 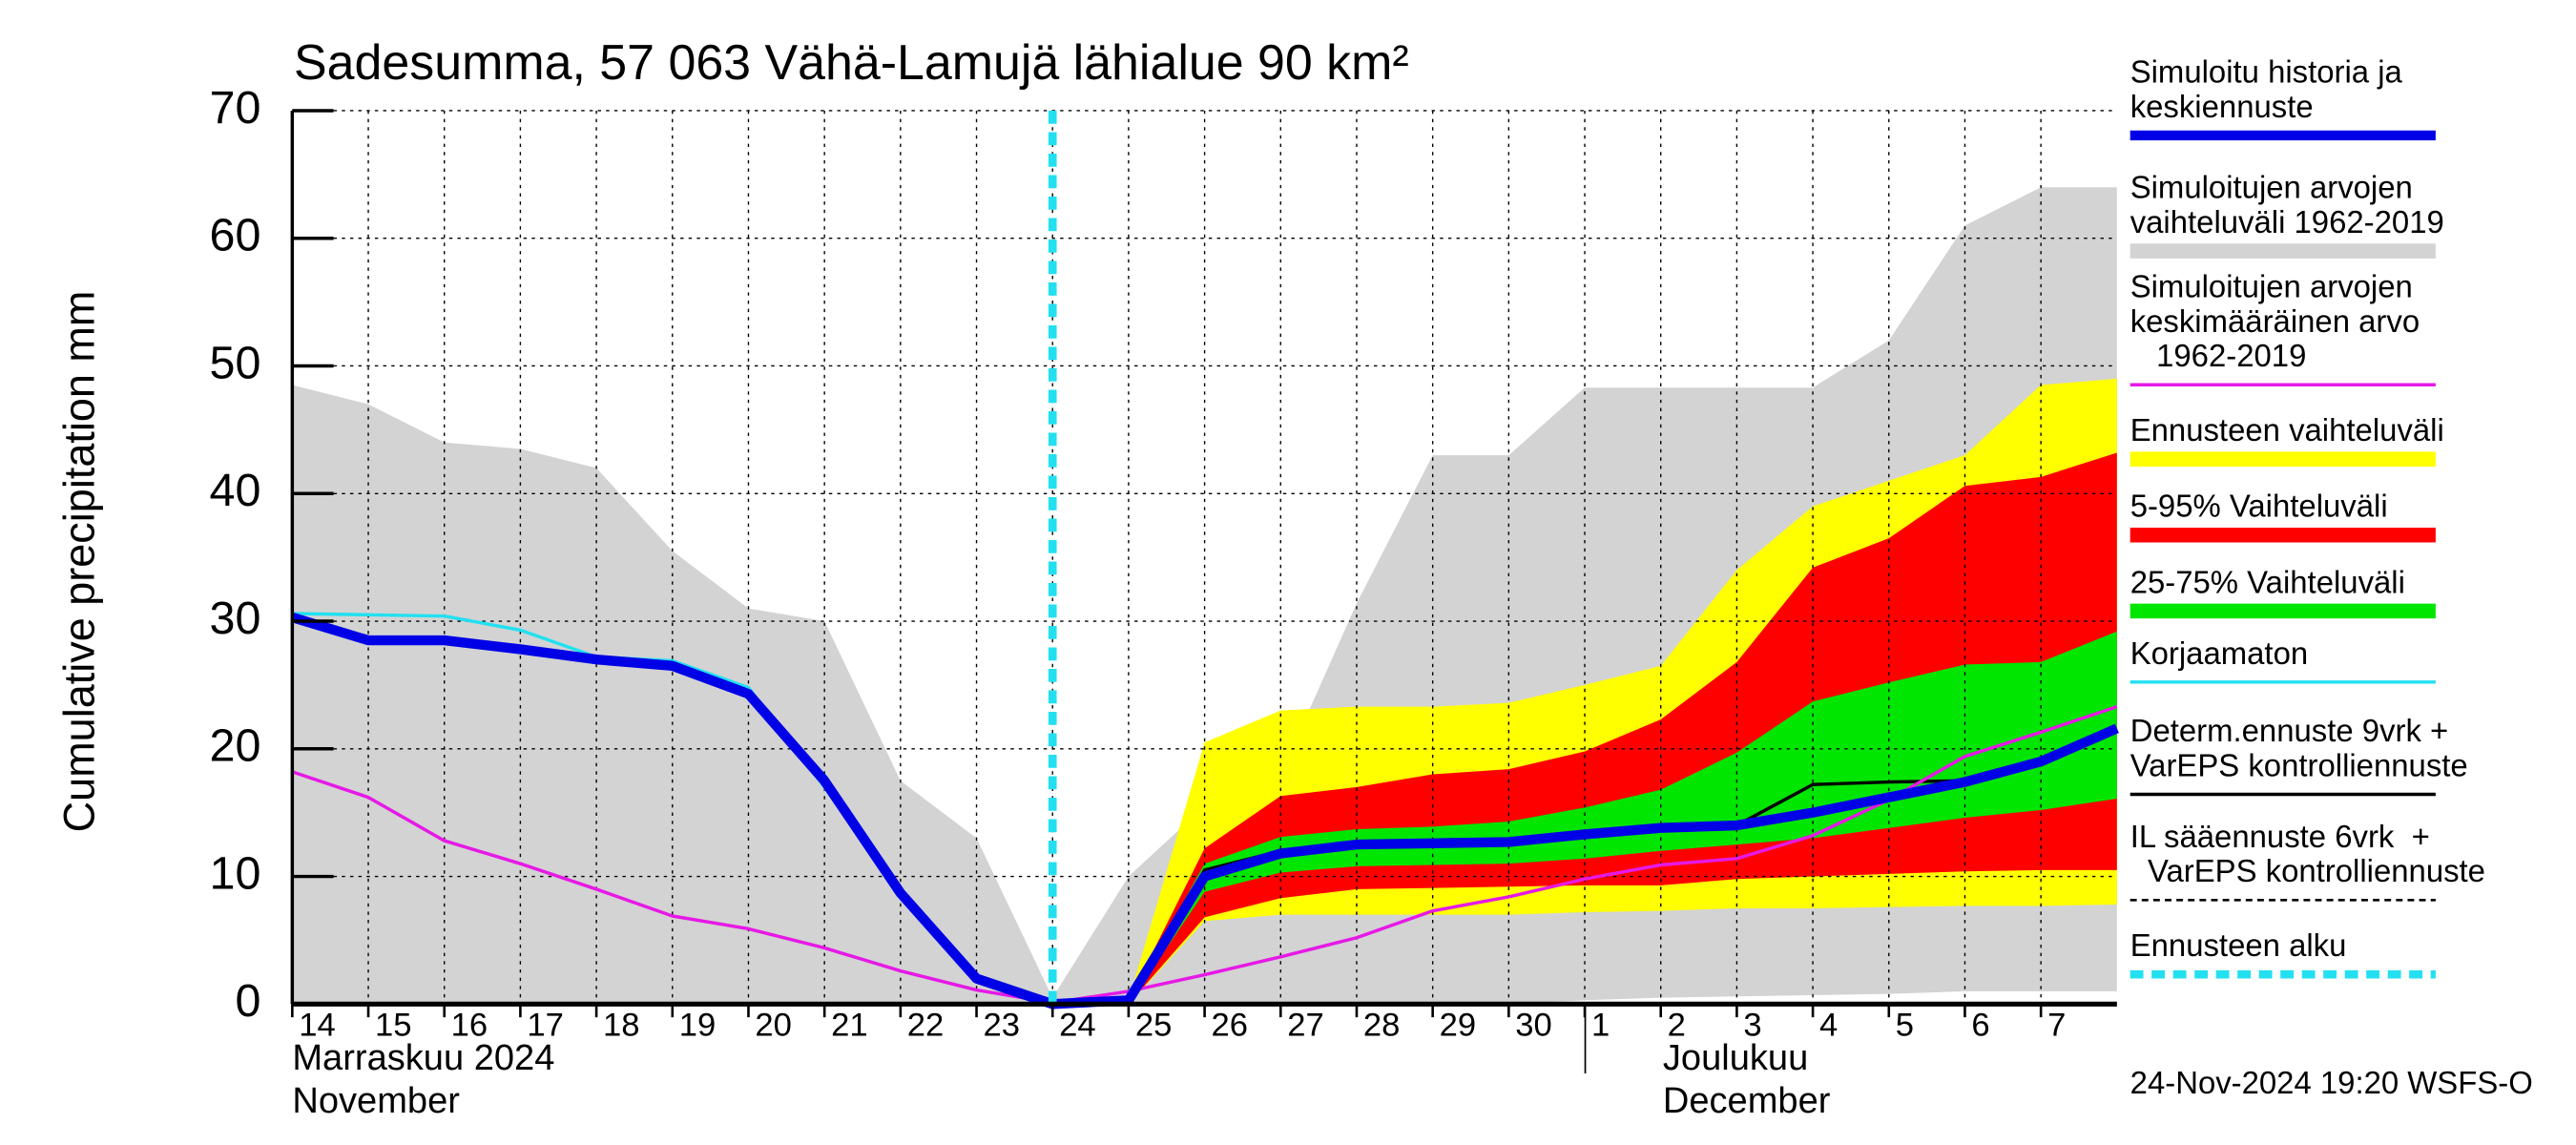 What do you see at coordinates (235, 235) in the screenshot?
I see `y-tick-label: 60` at bounding box center [235, 235].